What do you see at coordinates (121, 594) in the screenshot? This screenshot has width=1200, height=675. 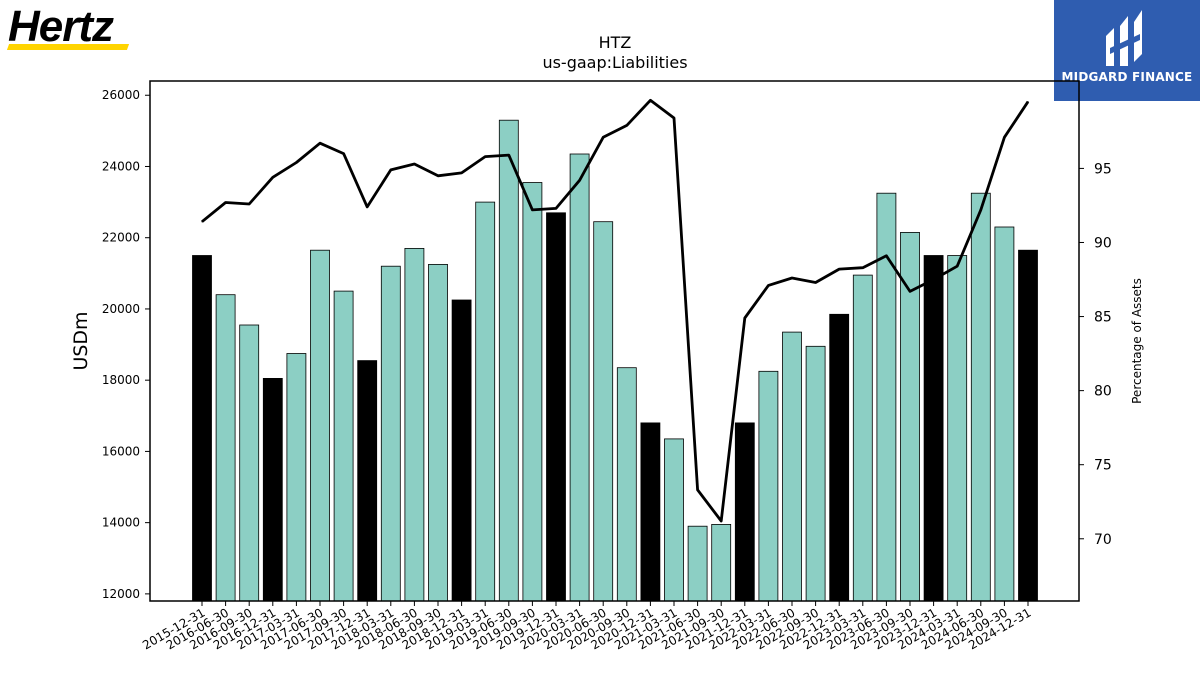 I see `y-tick-label: 12000` at bounding box center [121, 594].